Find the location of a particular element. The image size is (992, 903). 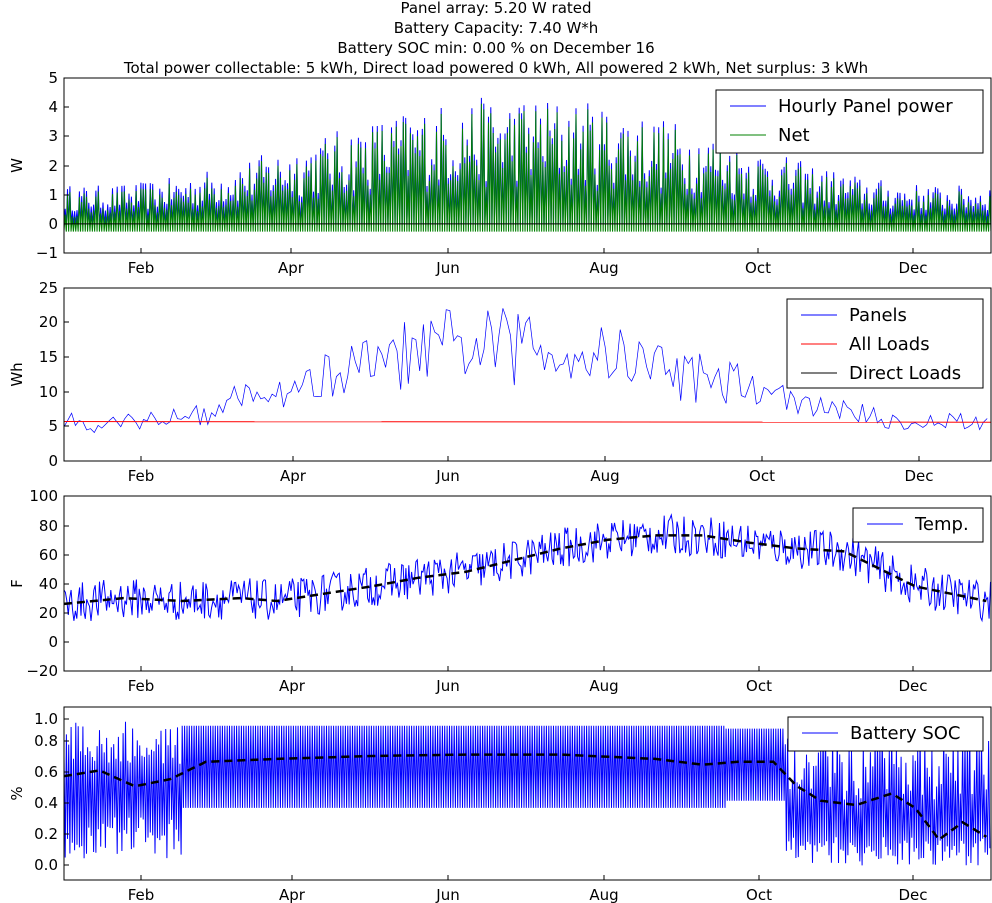

y-tick-label: 4 is located at coordinates (53, 107).